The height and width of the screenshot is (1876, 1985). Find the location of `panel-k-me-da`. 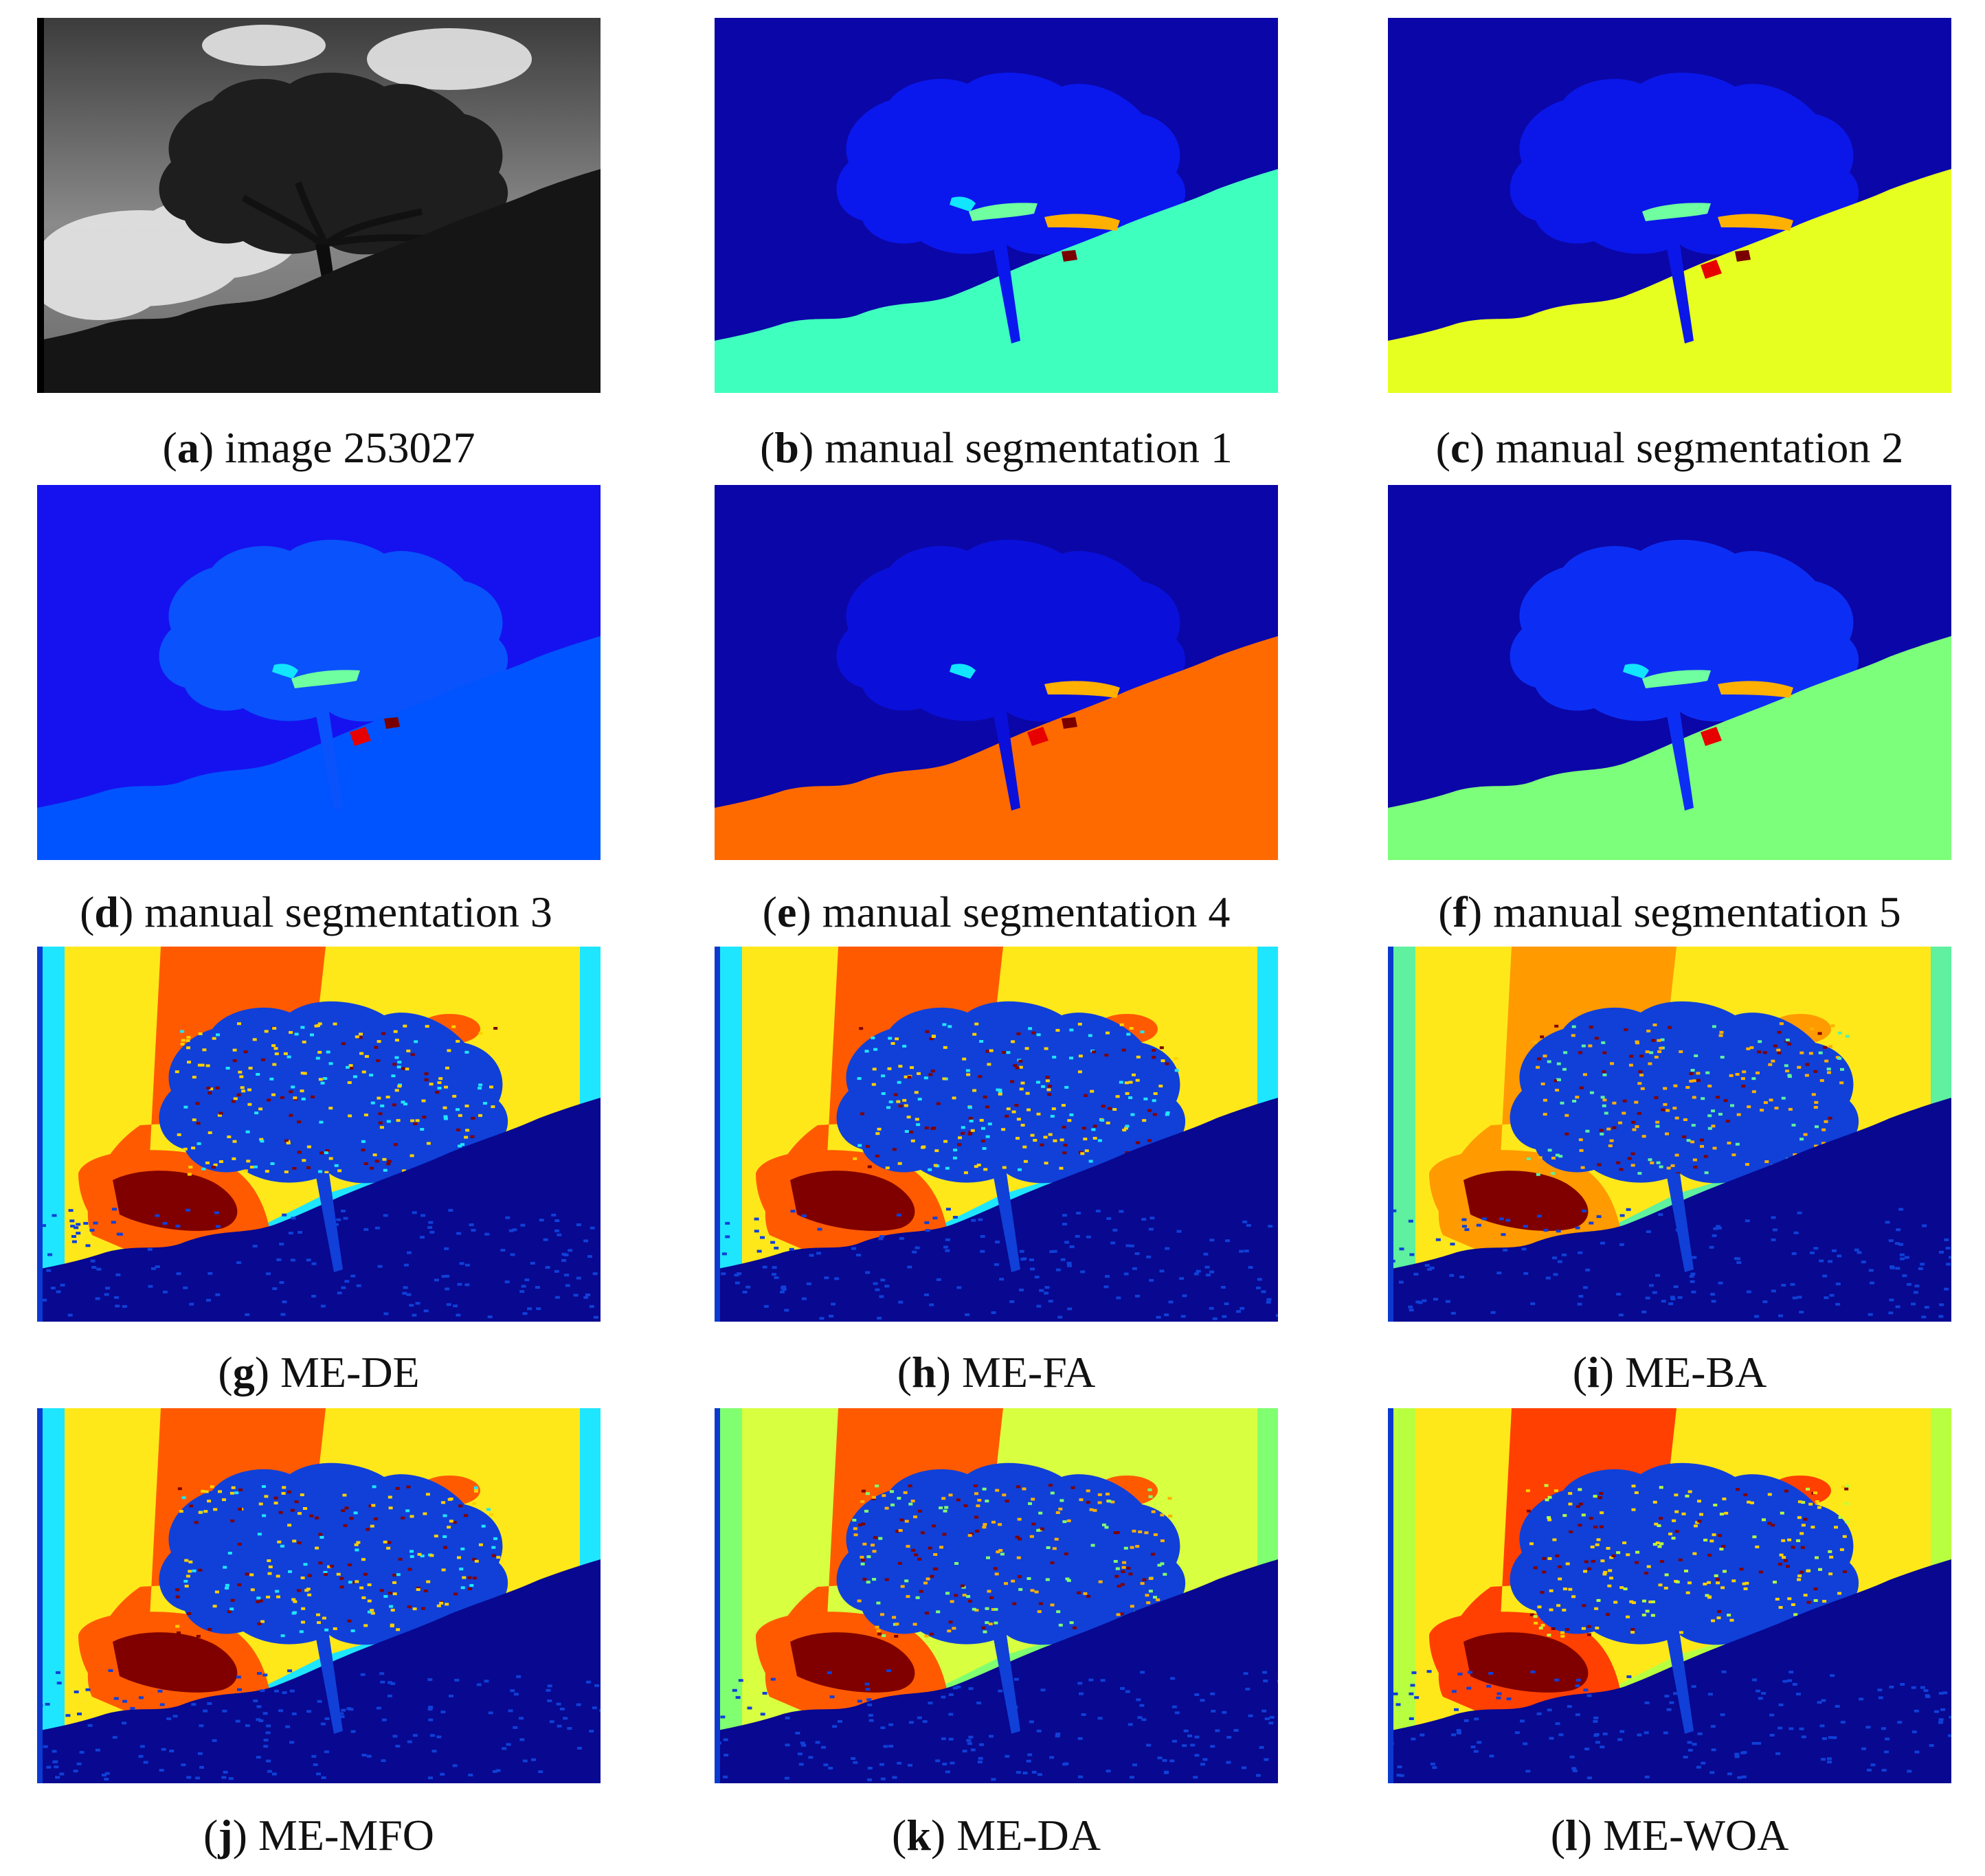

panel-k-me-da is located at coordinates (997, 1595).